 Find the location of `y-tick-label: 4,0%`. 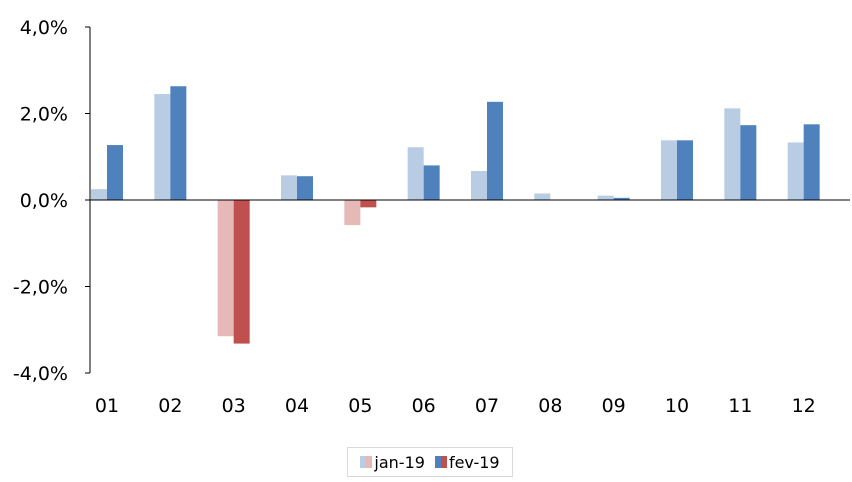

y-tick-label: 4,0% is located at coordinates (44, 28).